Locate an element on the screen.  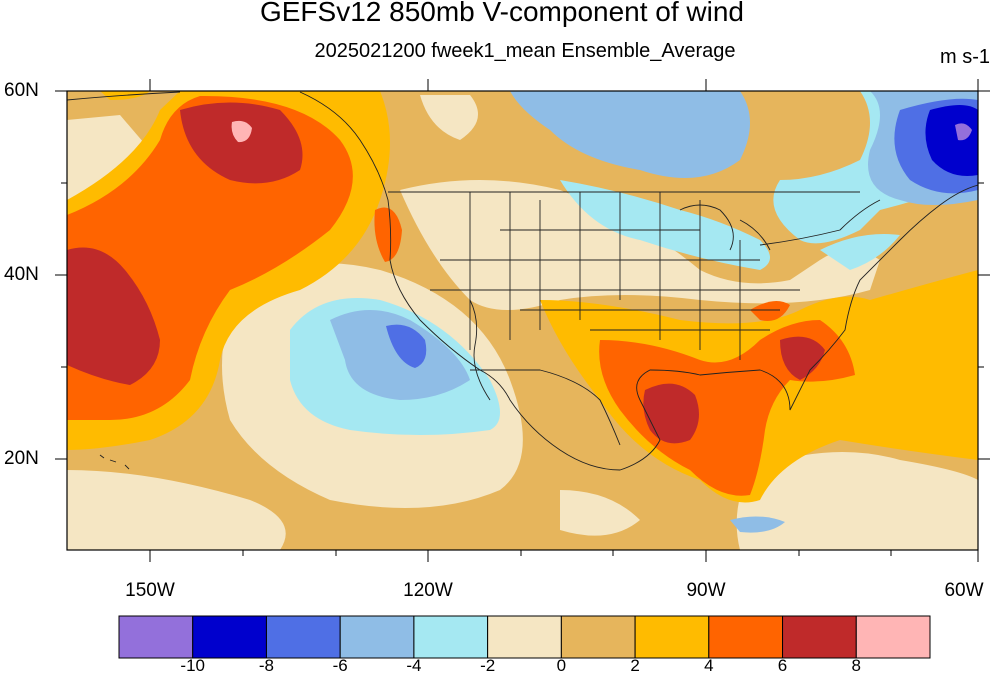
lat-label-60n: 60N is located at coordinates (21, 90).